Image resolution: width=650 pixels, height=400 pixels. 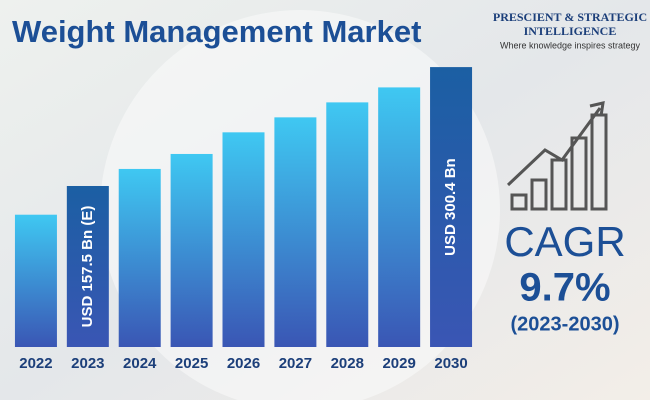 What do you see at coordinates (87, 363) in the screenshot?
I see `x-tick-label: 2023` at bounding box center [87, 363].